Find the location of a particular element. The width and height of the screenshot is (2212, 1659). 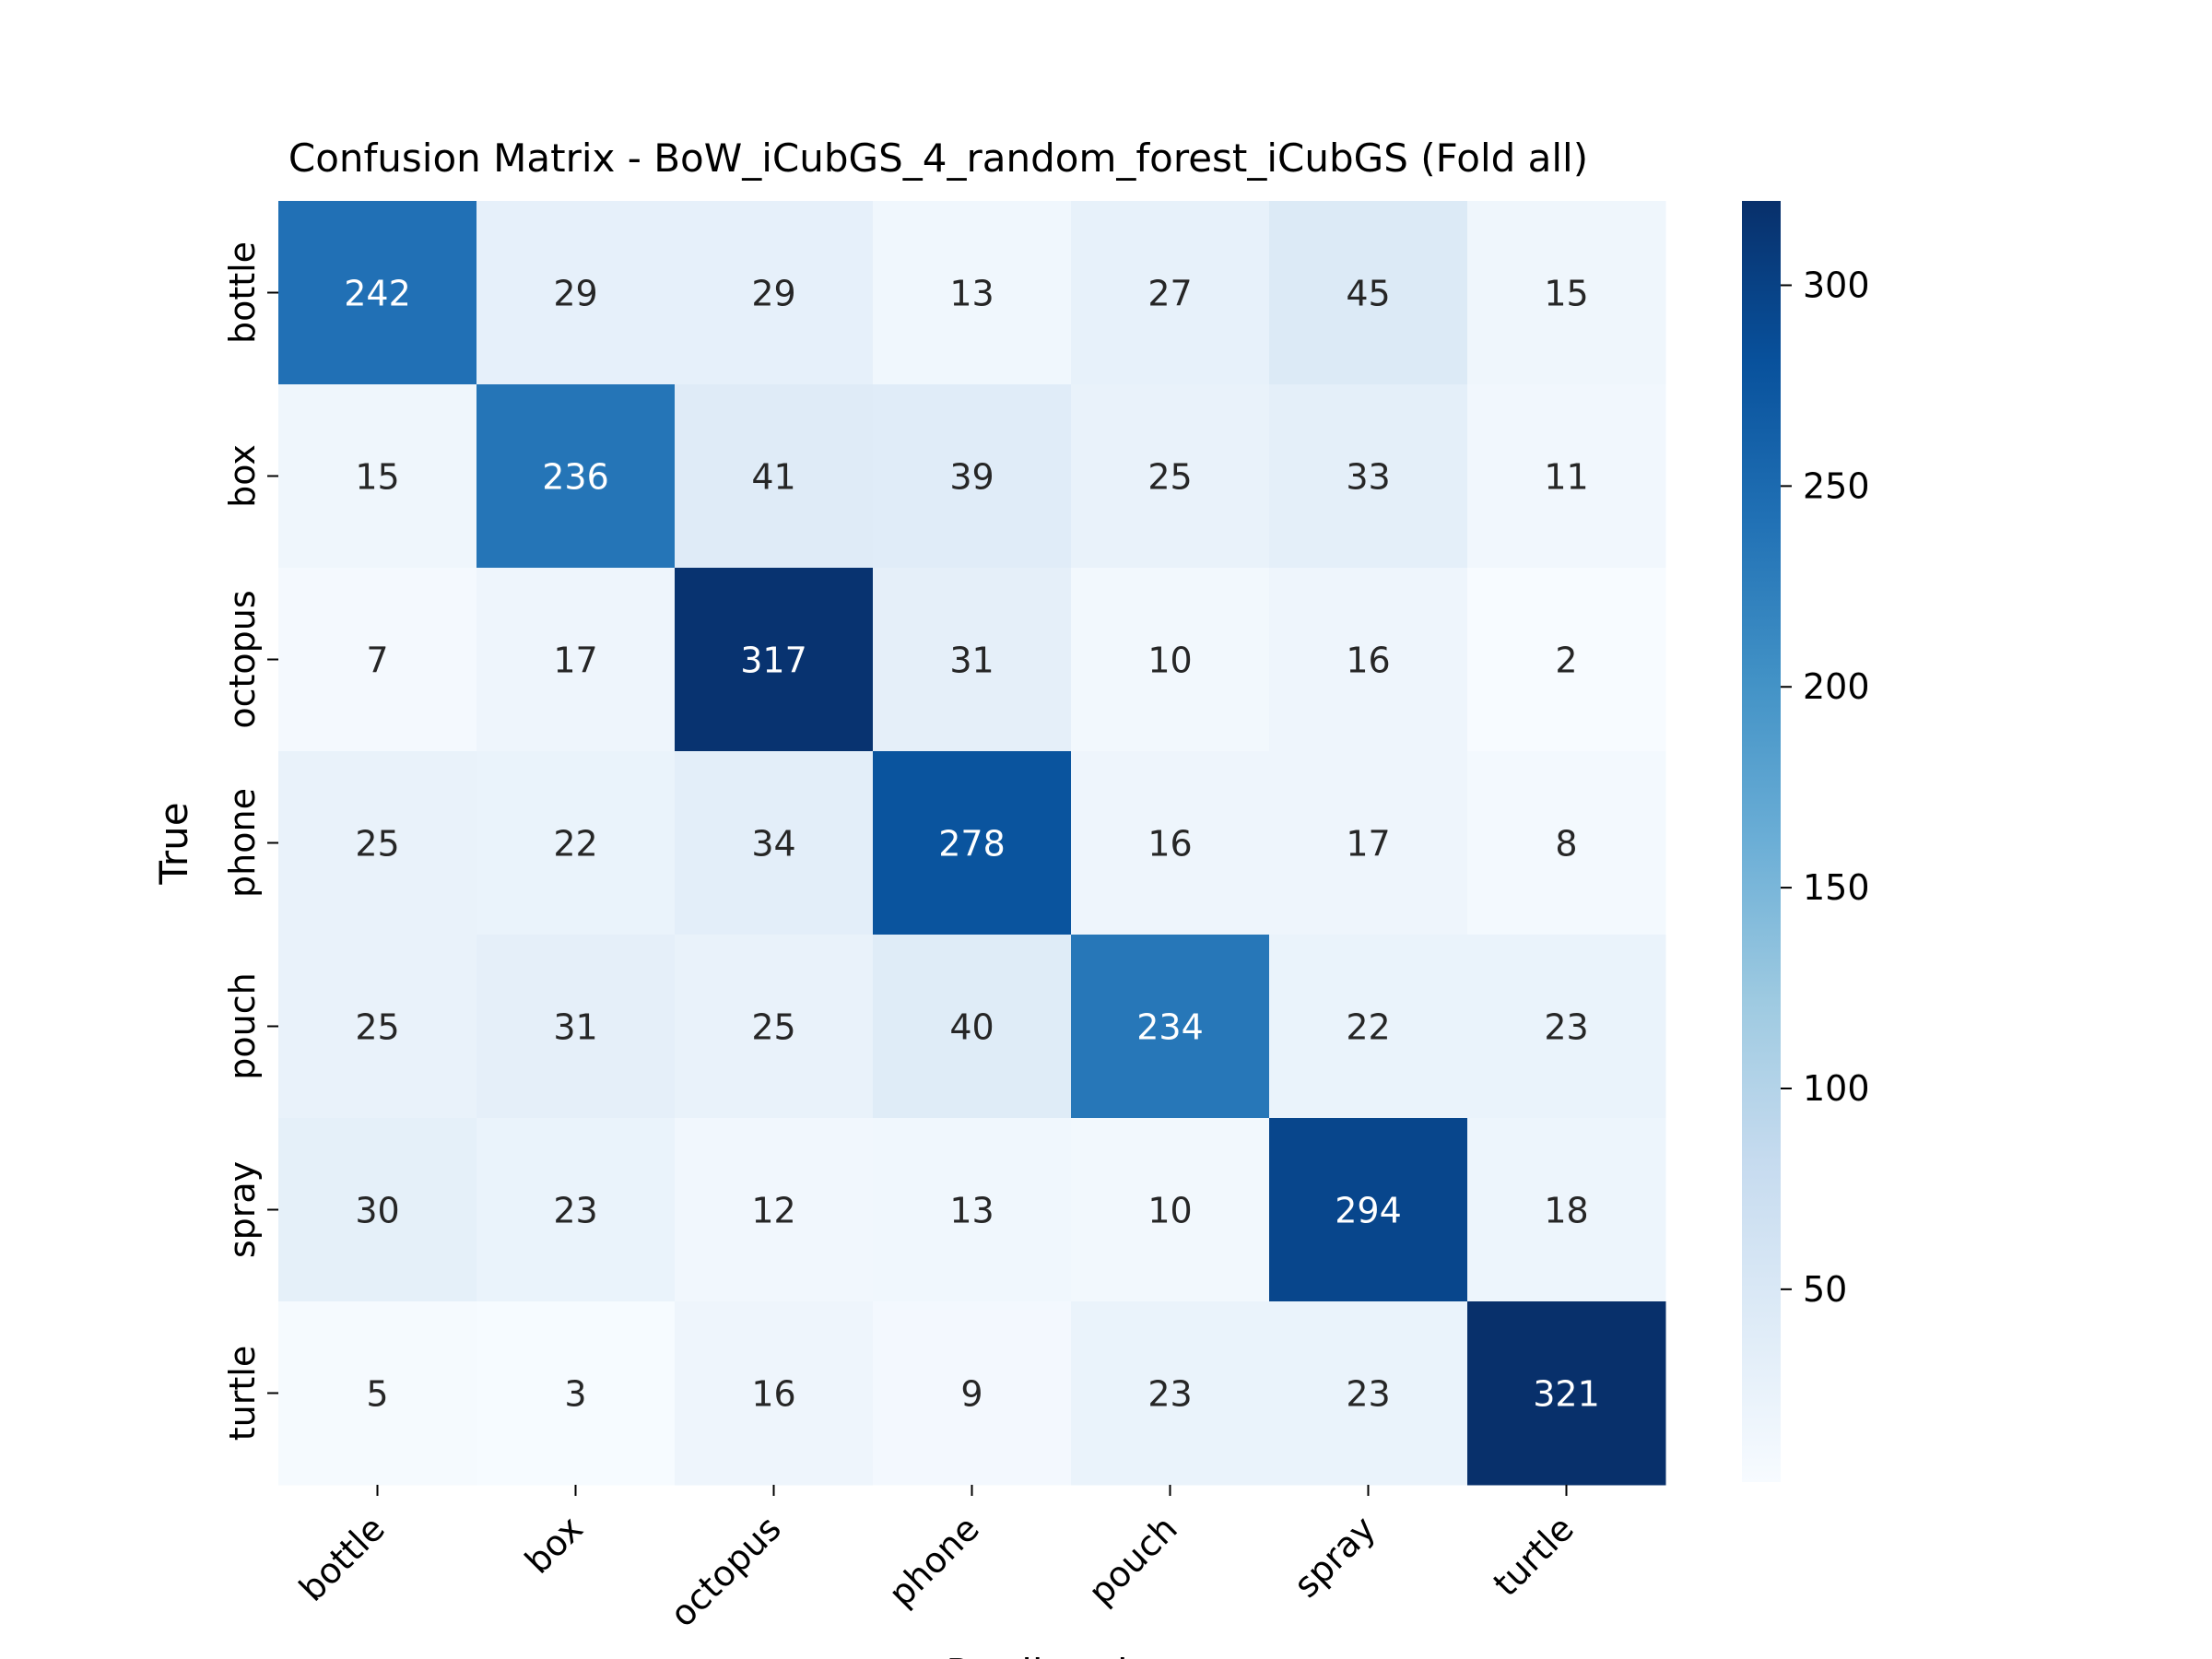

cell-value-label: 30 is located at coordinates (377, 1211).